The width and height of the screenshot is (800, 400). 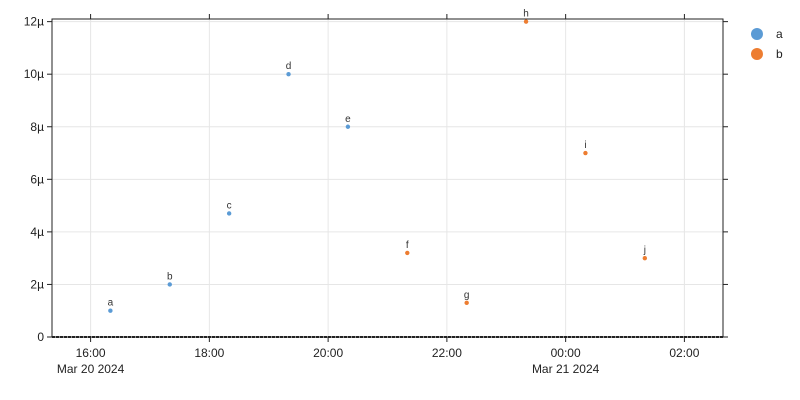 What do you see at coordinates (447, 353) in the screenshot?
I see `x-tick-label: 22:00` at bounding box center [447, 353].